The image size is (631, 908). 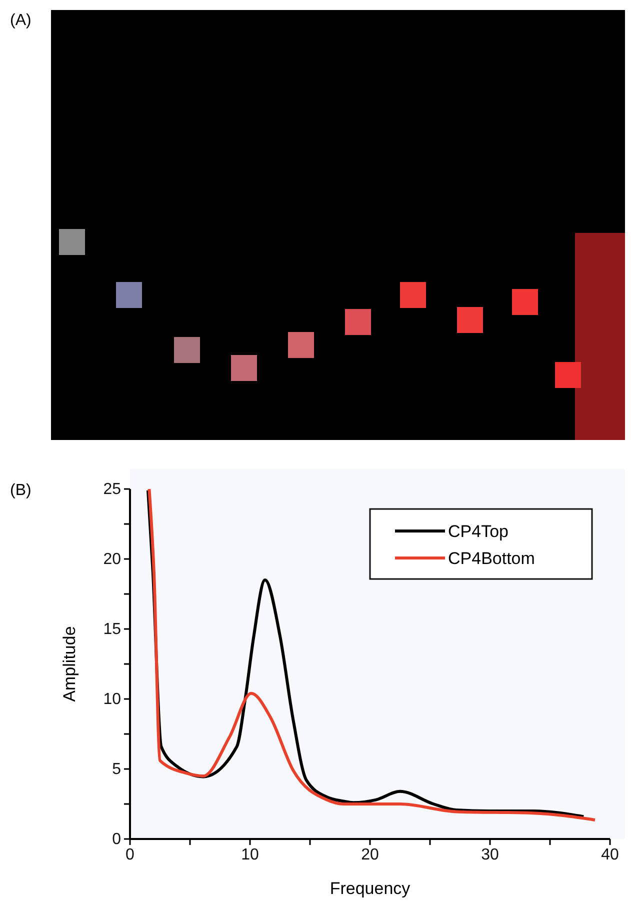 I want to click on y-tick-label: 20, so click(x=112, y=559).